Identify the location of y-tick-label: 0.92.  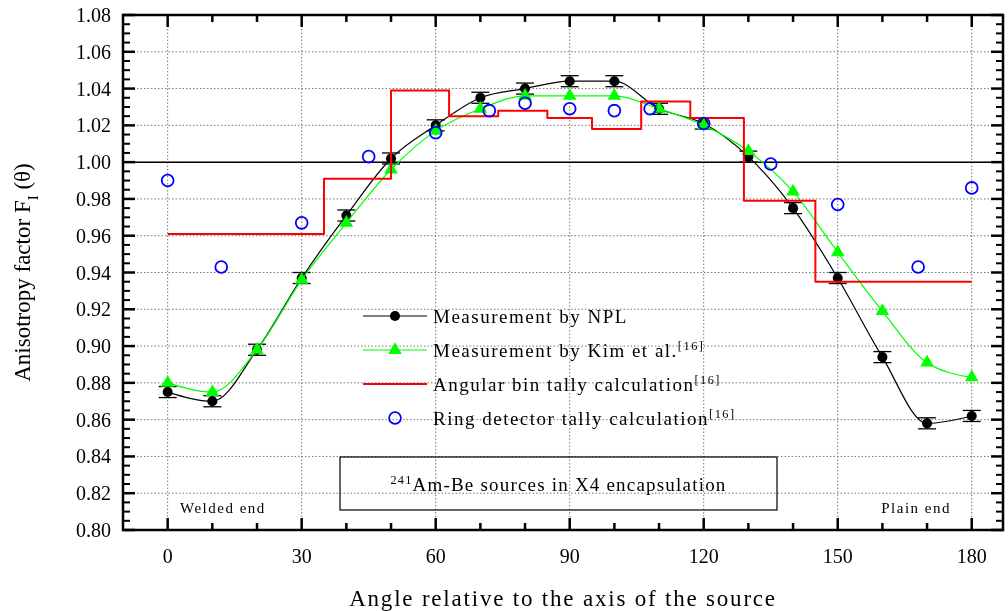
(93, 309).